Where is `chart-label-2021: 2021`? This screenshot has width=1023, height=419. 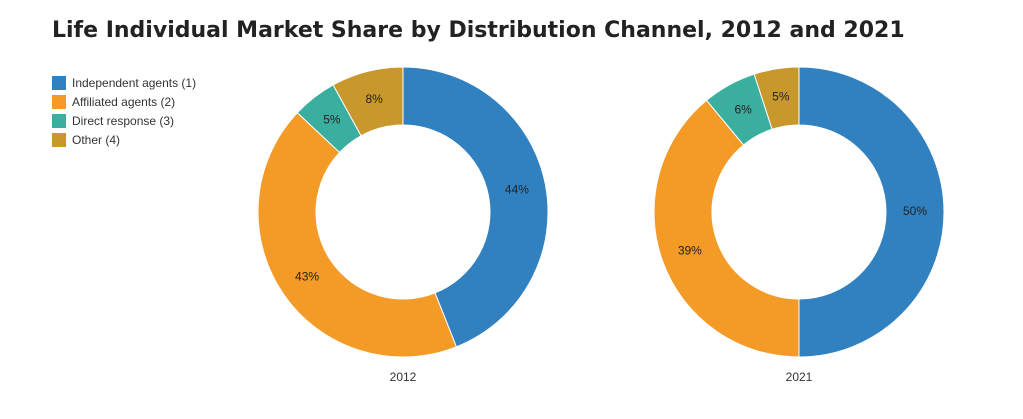 chart-label-2021: 2021 is located at coordinates (799, 377).